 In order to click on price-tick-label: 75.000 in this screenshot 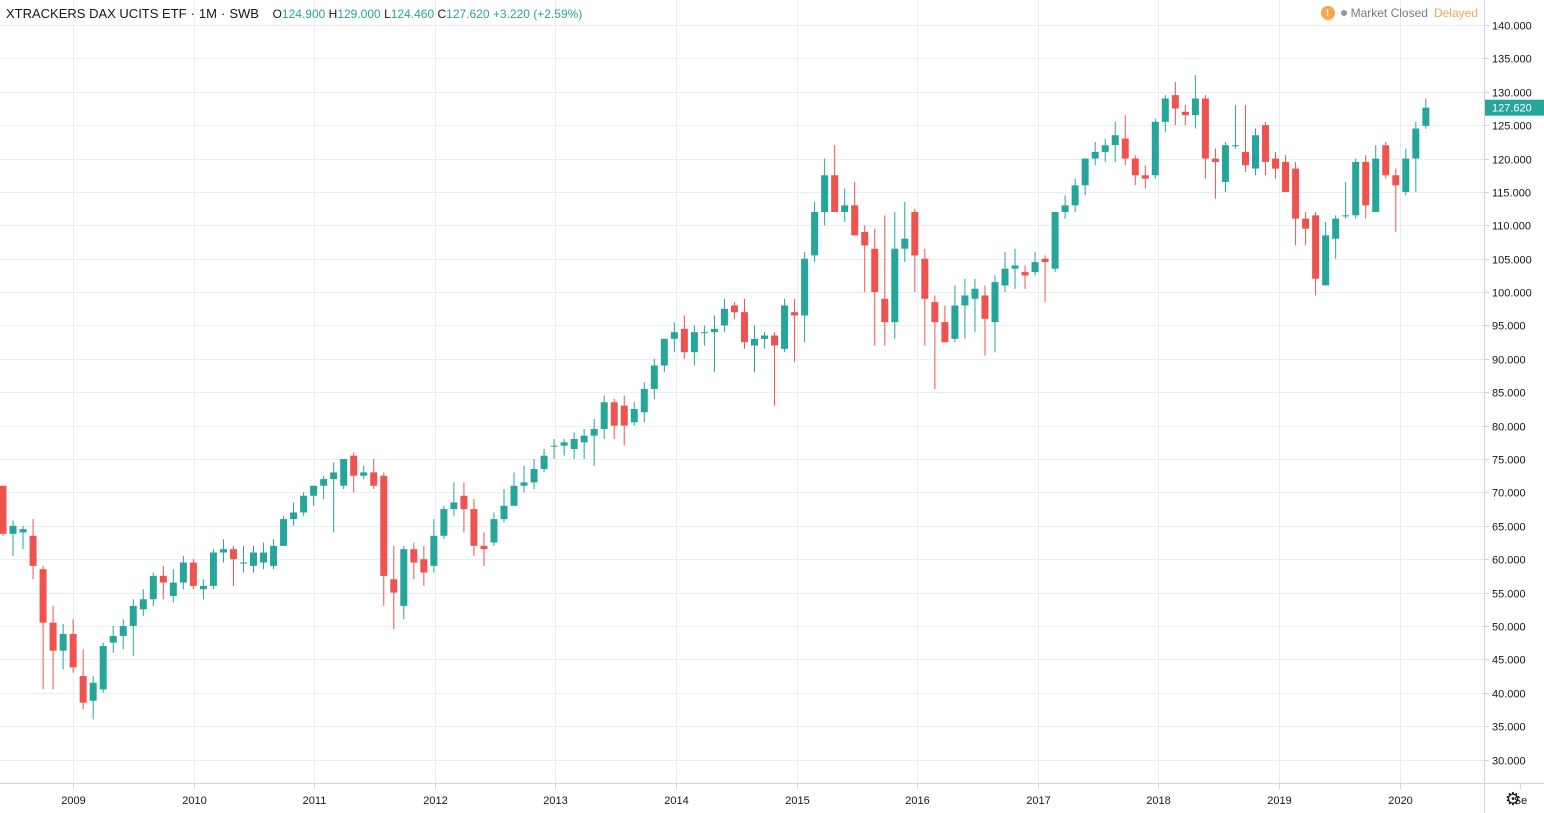, I will do `click(1509, 461)`.